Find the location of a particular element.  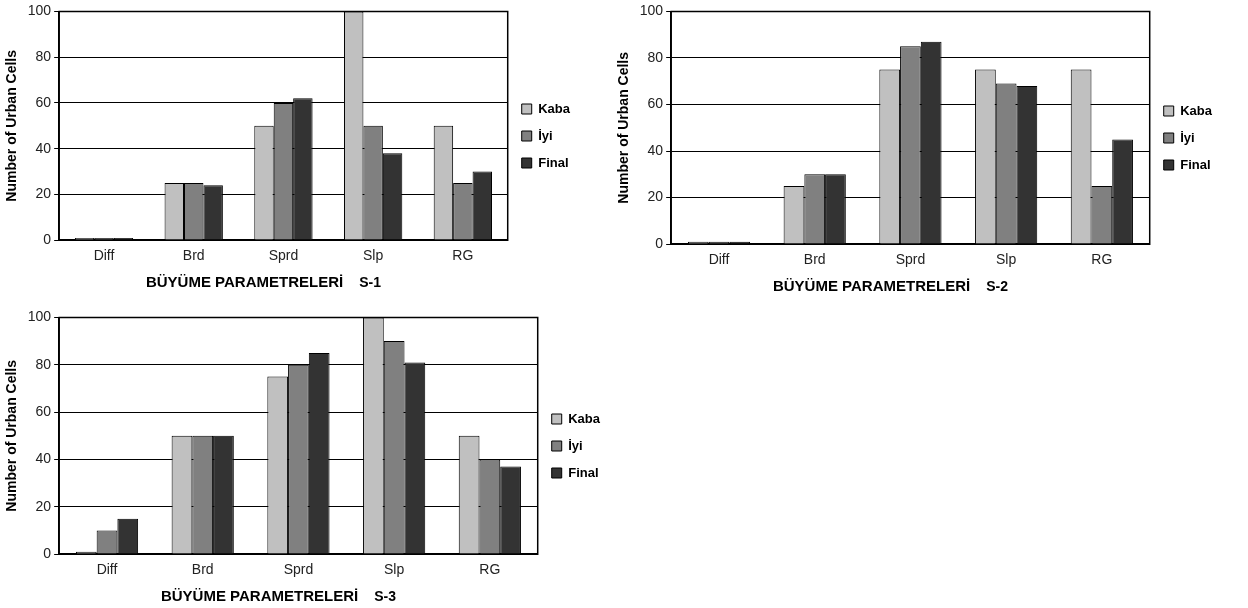

text: S-3 is located at coordinates (385, 595).